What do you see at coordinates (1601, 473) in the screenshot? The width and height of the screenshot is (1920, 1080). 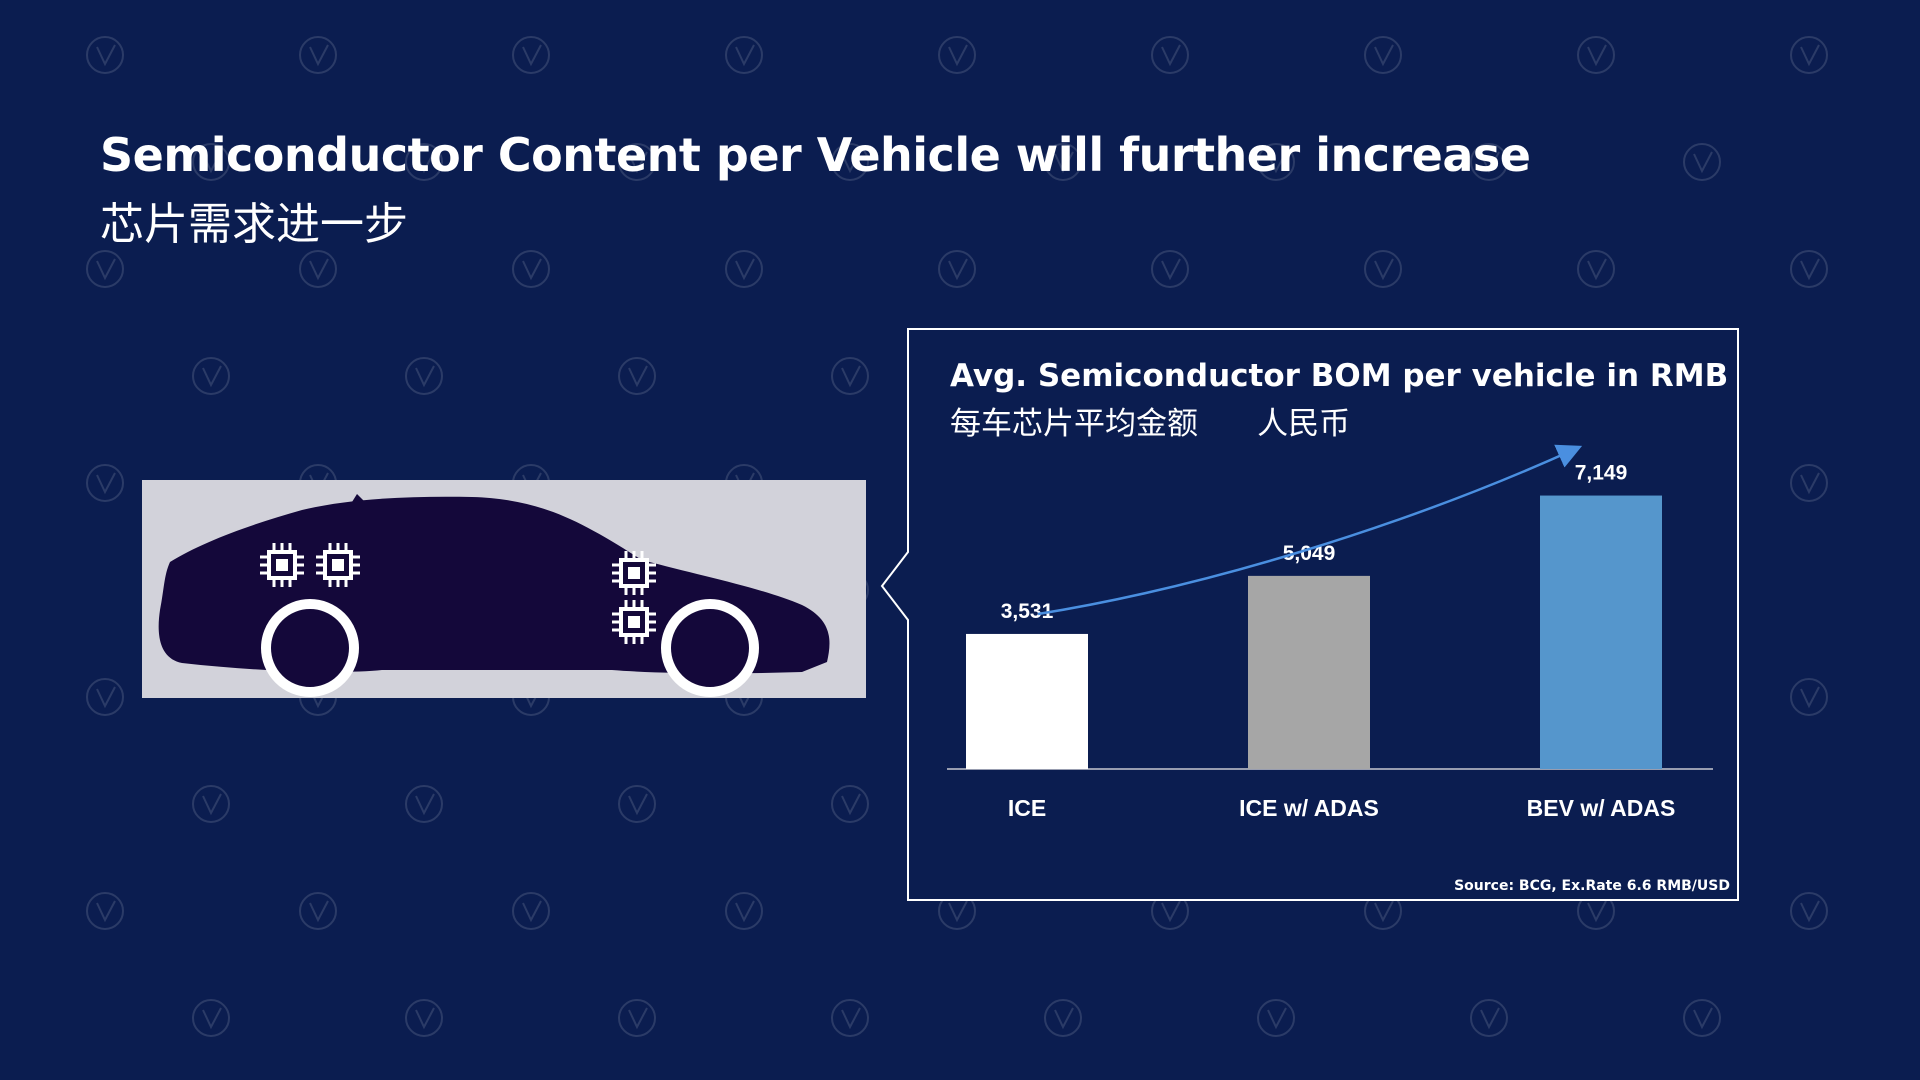 I see `value-label-3: 7,149` at bounding box center [1601, 473].